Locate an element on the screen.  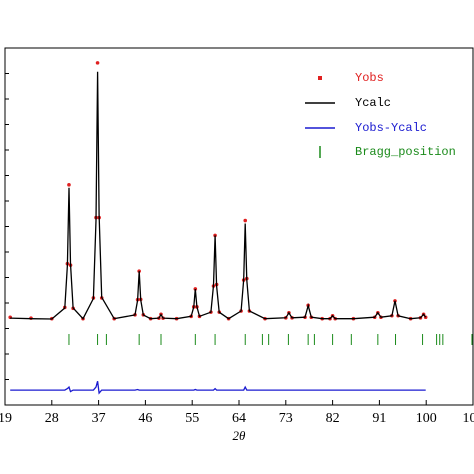
x-axis-label: 2θ is located at coordinates (240, 435).